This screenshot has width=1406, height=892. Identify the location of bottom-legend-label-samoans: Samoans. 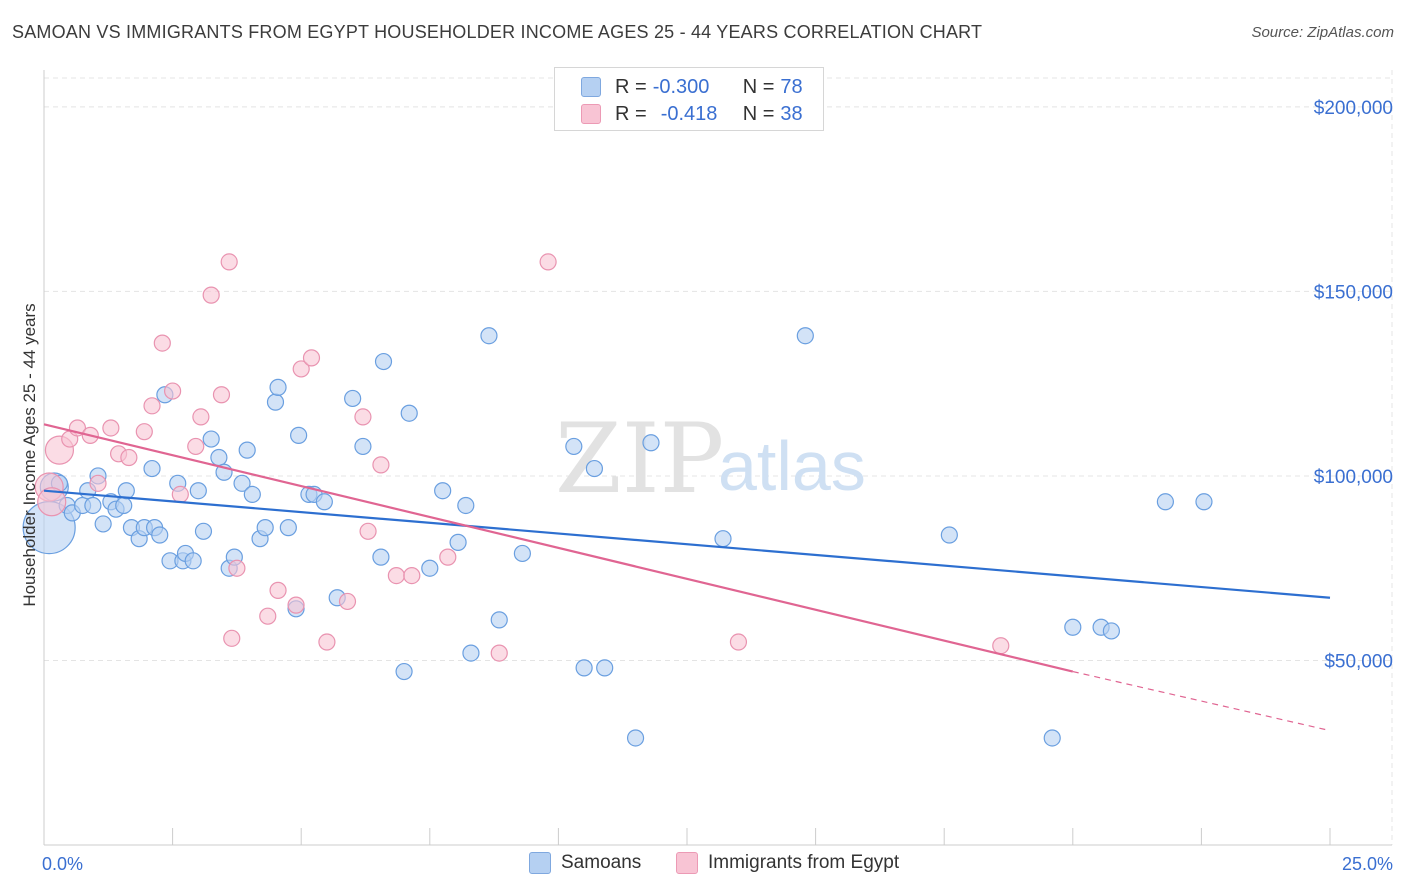
(601, 862).